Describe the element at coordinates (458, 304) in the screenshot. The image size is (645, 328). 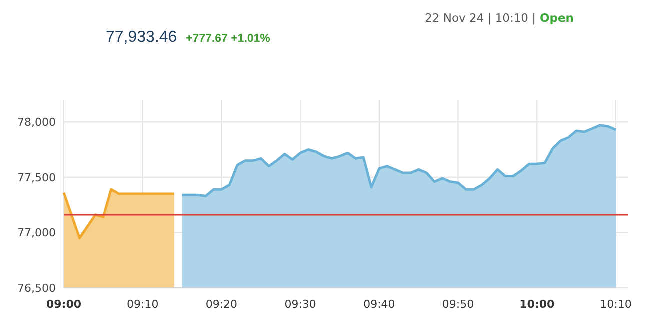
I see `x-tick-label: 09:50` at that location.